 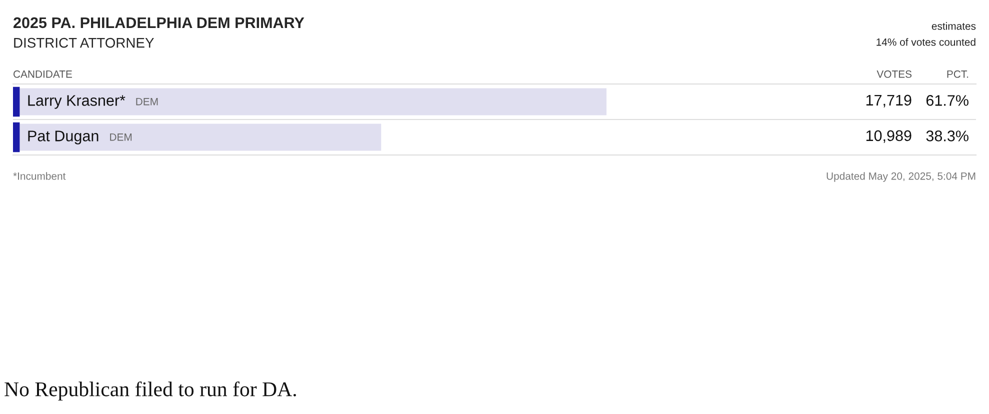 What do you see at coordinates (926, 42) in the screenshot?
I see `text: 14% of votes counted` at bounding box center [926, 42].